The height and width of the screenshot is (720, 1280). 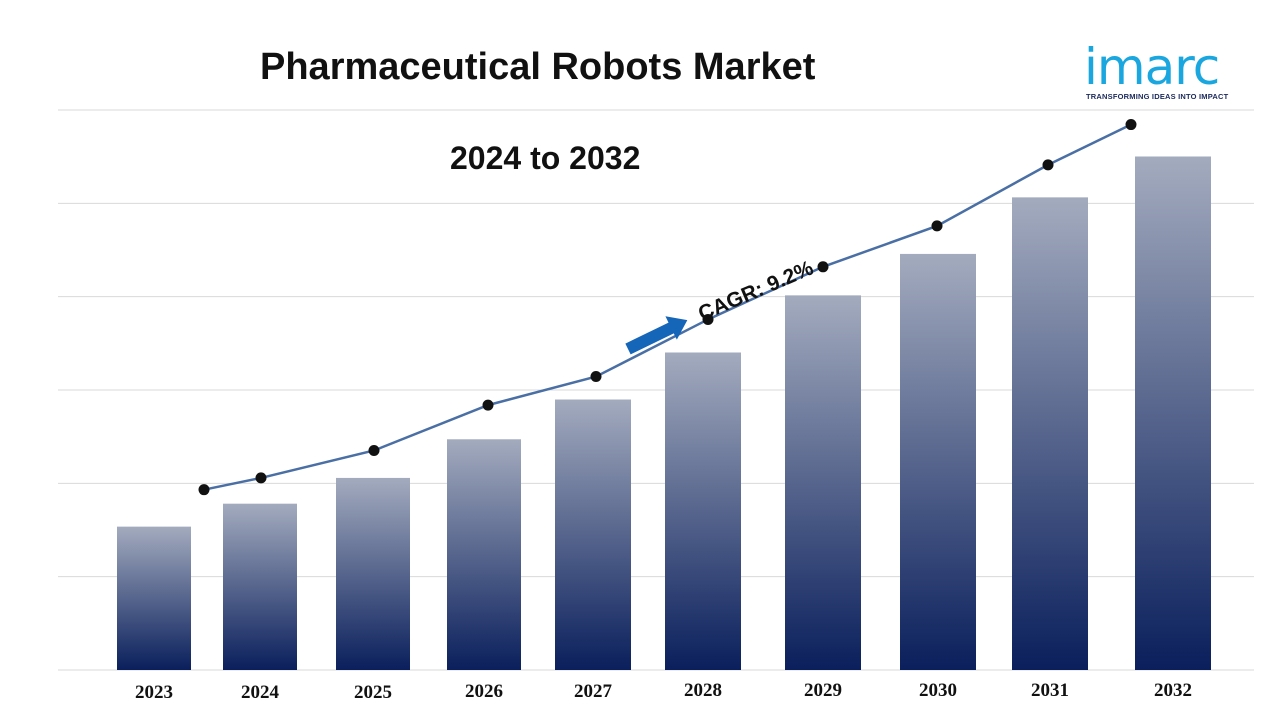 What do you see at coordinates (484, 554) in the screenshot?
I see `bar-2026` at bounding box center [484, 554].